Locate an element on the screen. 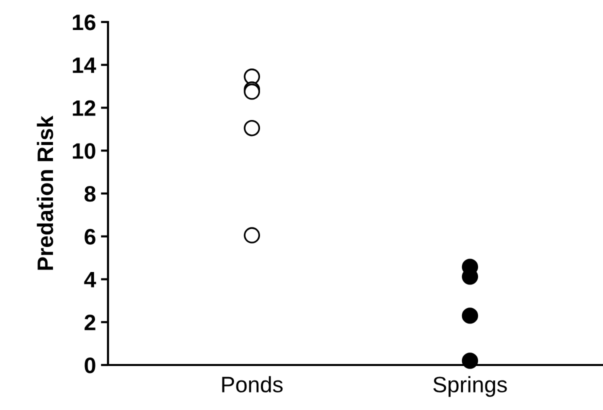 The width and height of the screenshot is (603, 410). y-axis-title: Predation Risk is located at coordinates (45, 193).